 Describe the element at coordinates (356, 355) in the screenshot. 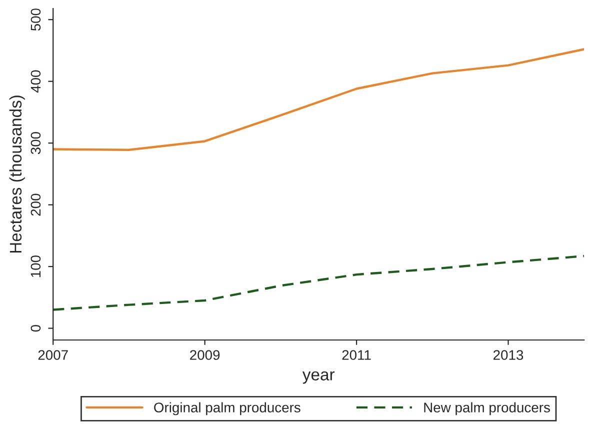

I see `x-tick-label: 2011` at that location.